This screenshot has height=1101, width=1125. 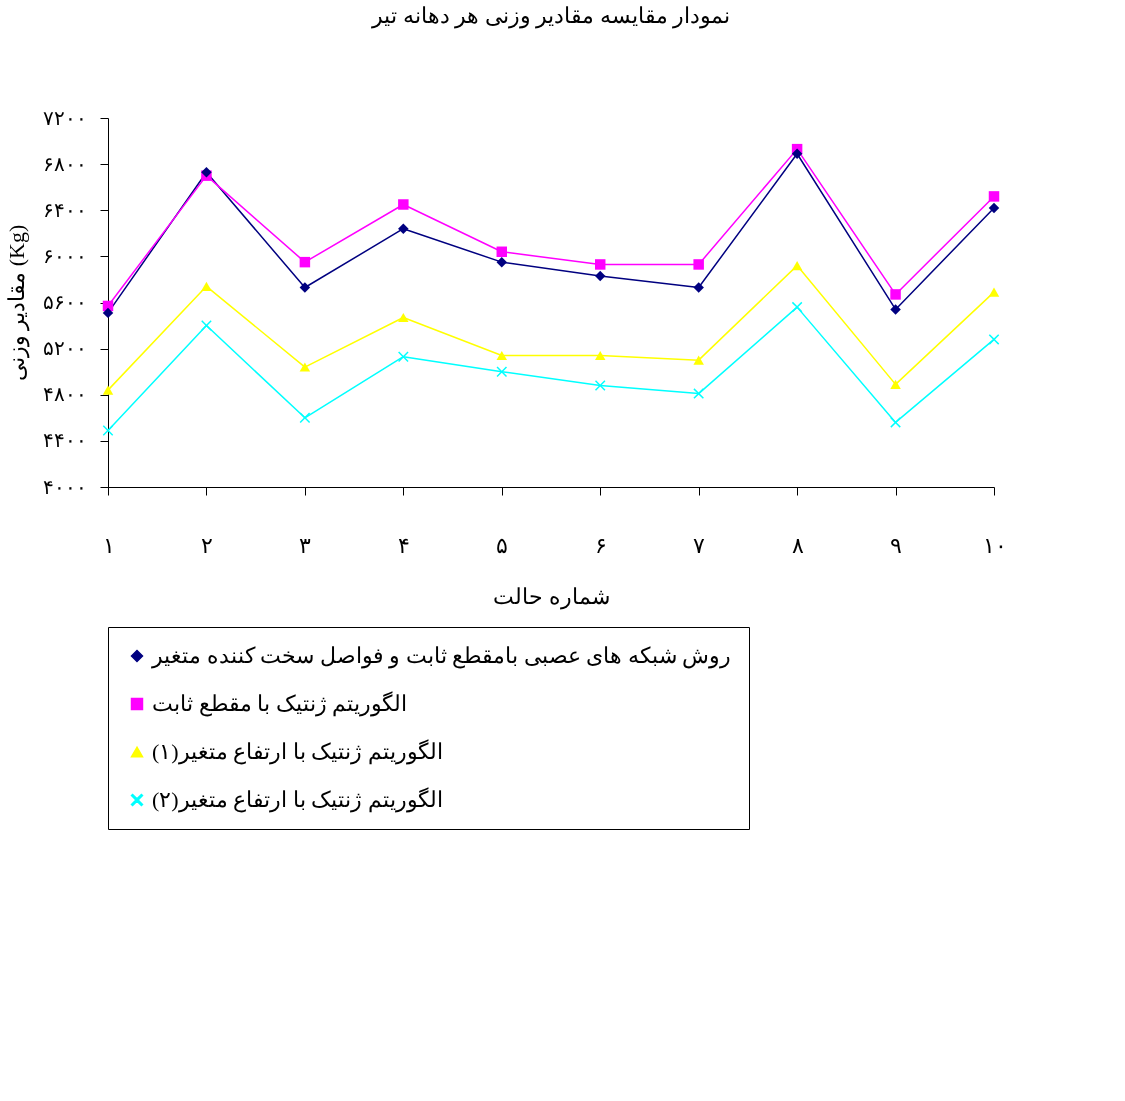 I want to click on x-tick-label: ۲, so click(x=206, y=545).